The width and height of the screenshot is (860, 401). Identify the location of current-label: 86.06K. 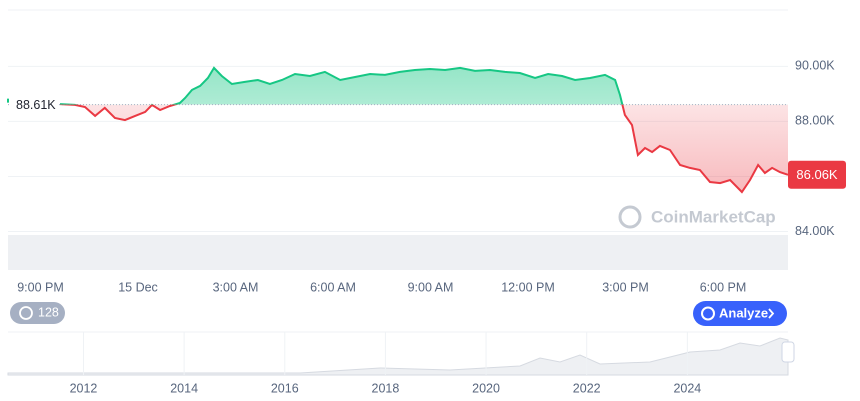
(817, 174).